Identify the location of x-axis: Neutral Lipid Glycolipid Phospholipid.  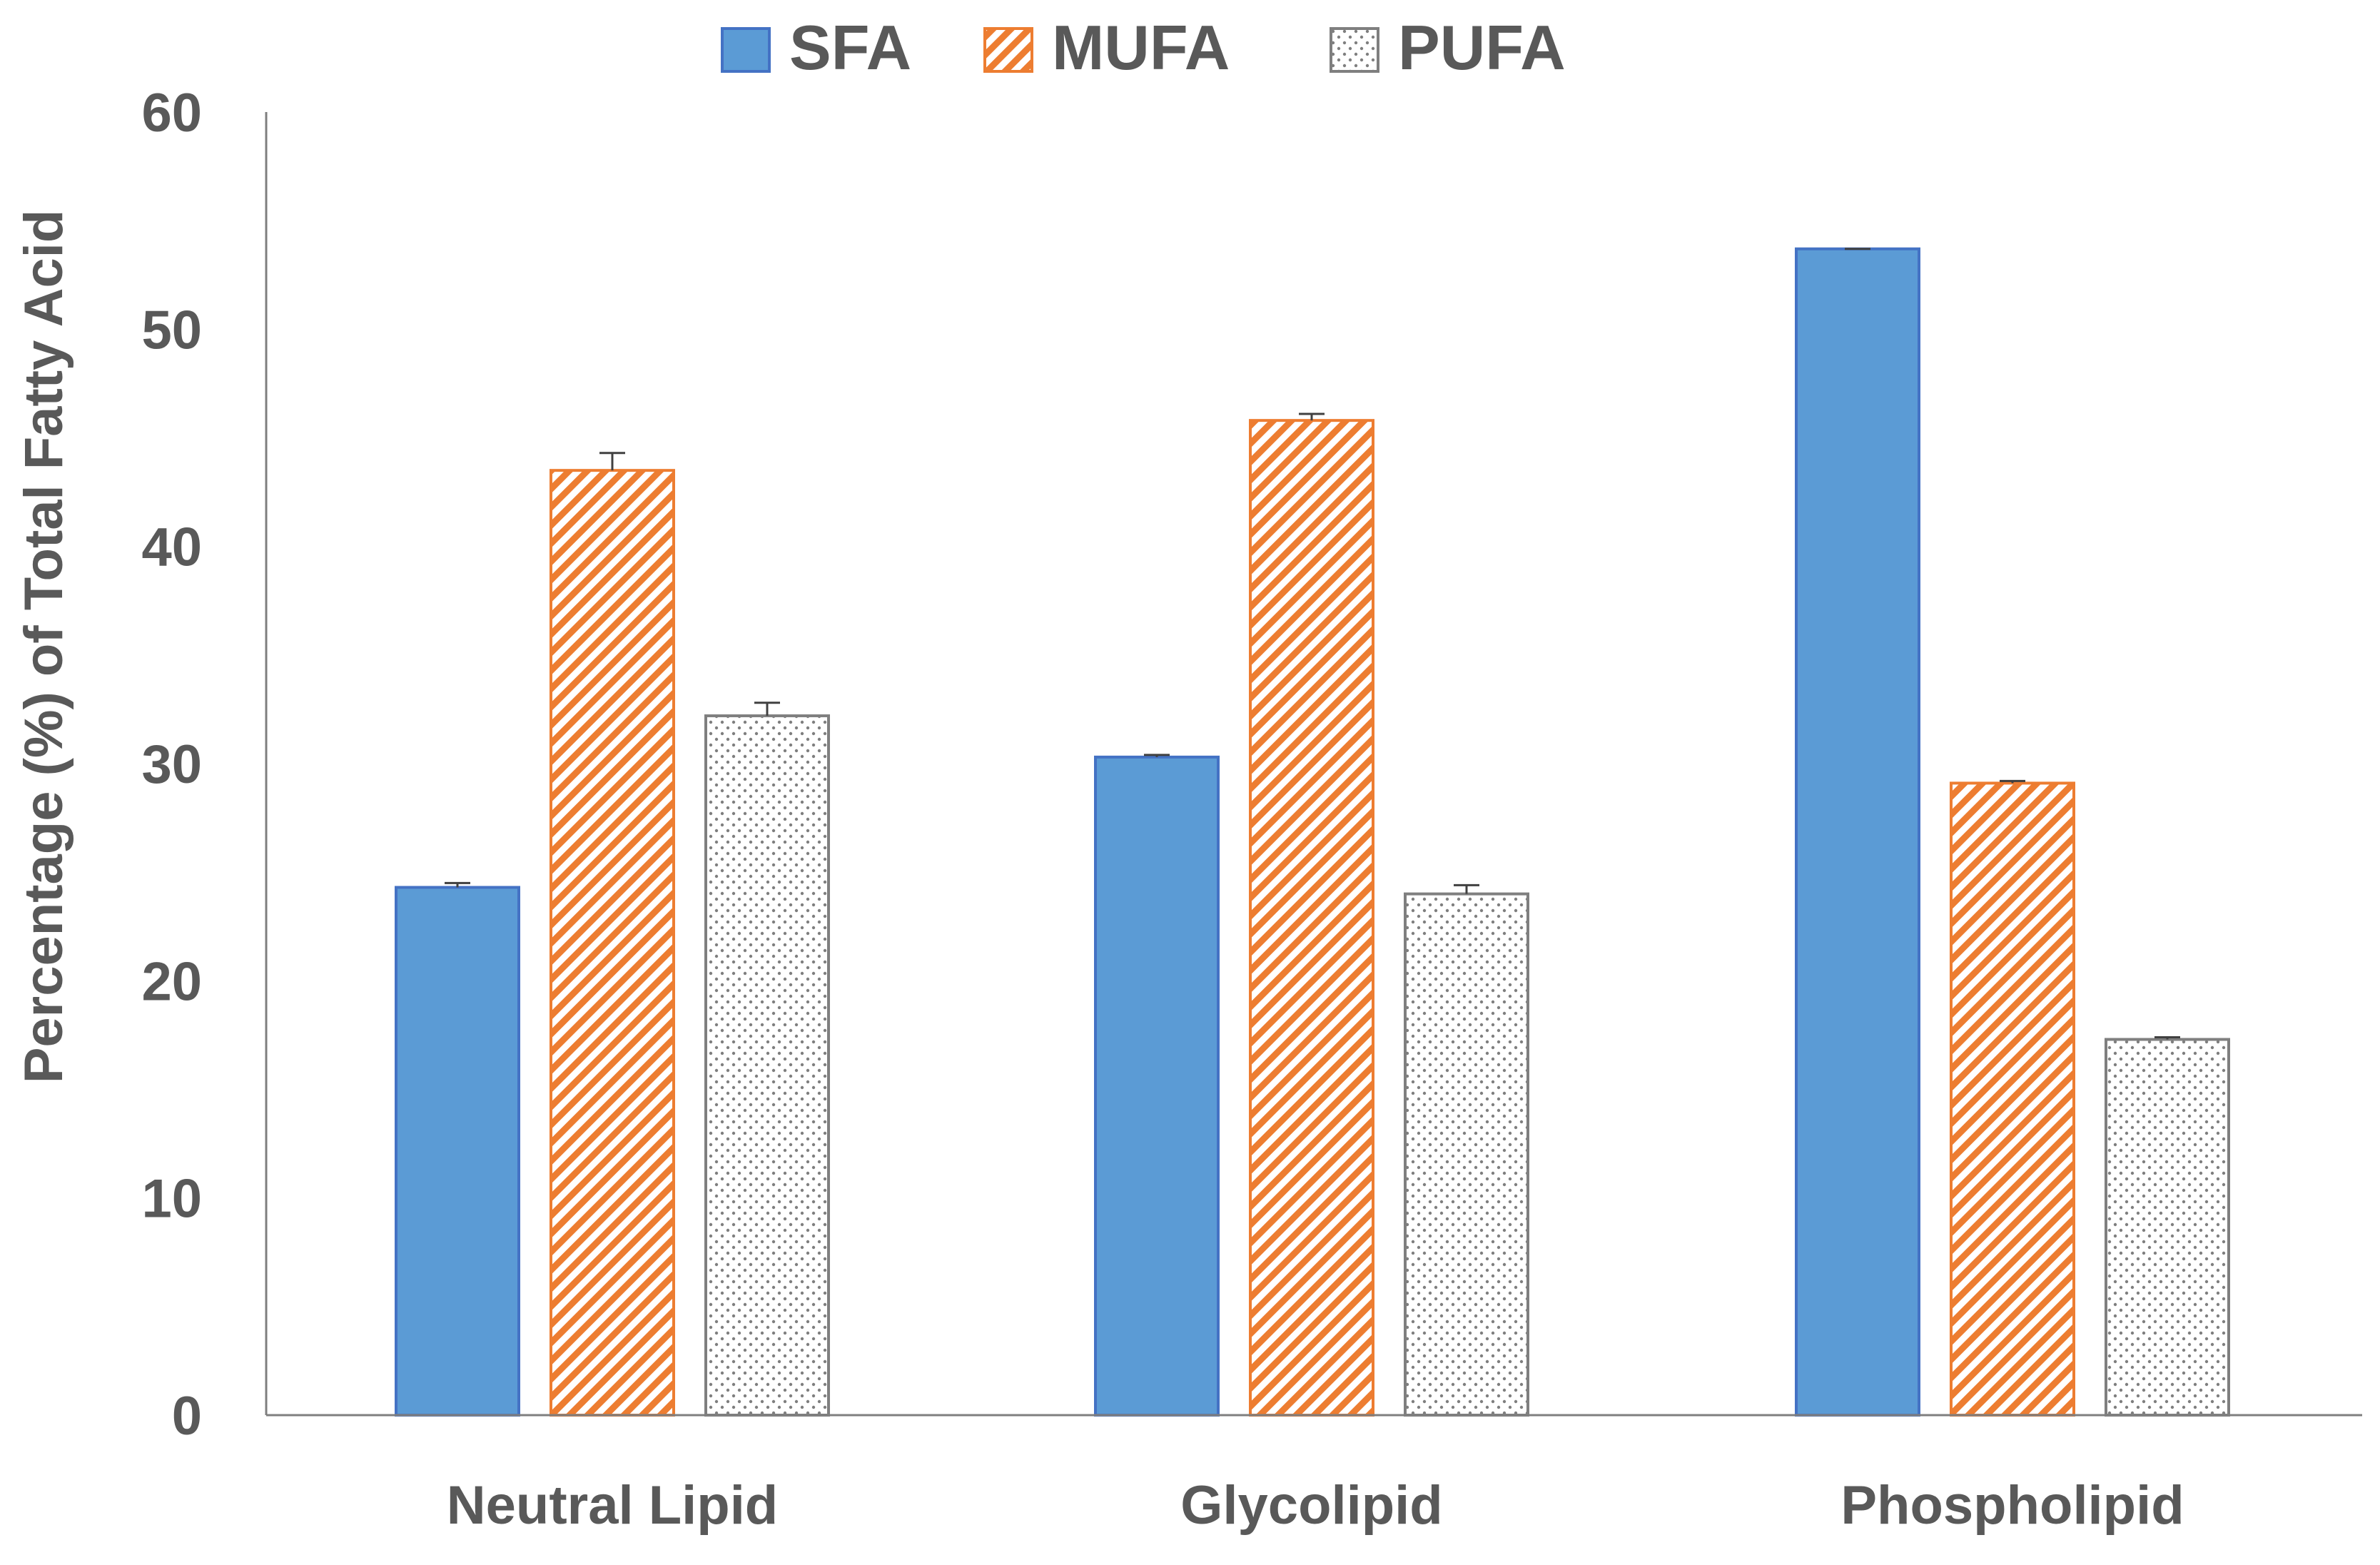
(1314, 1475).